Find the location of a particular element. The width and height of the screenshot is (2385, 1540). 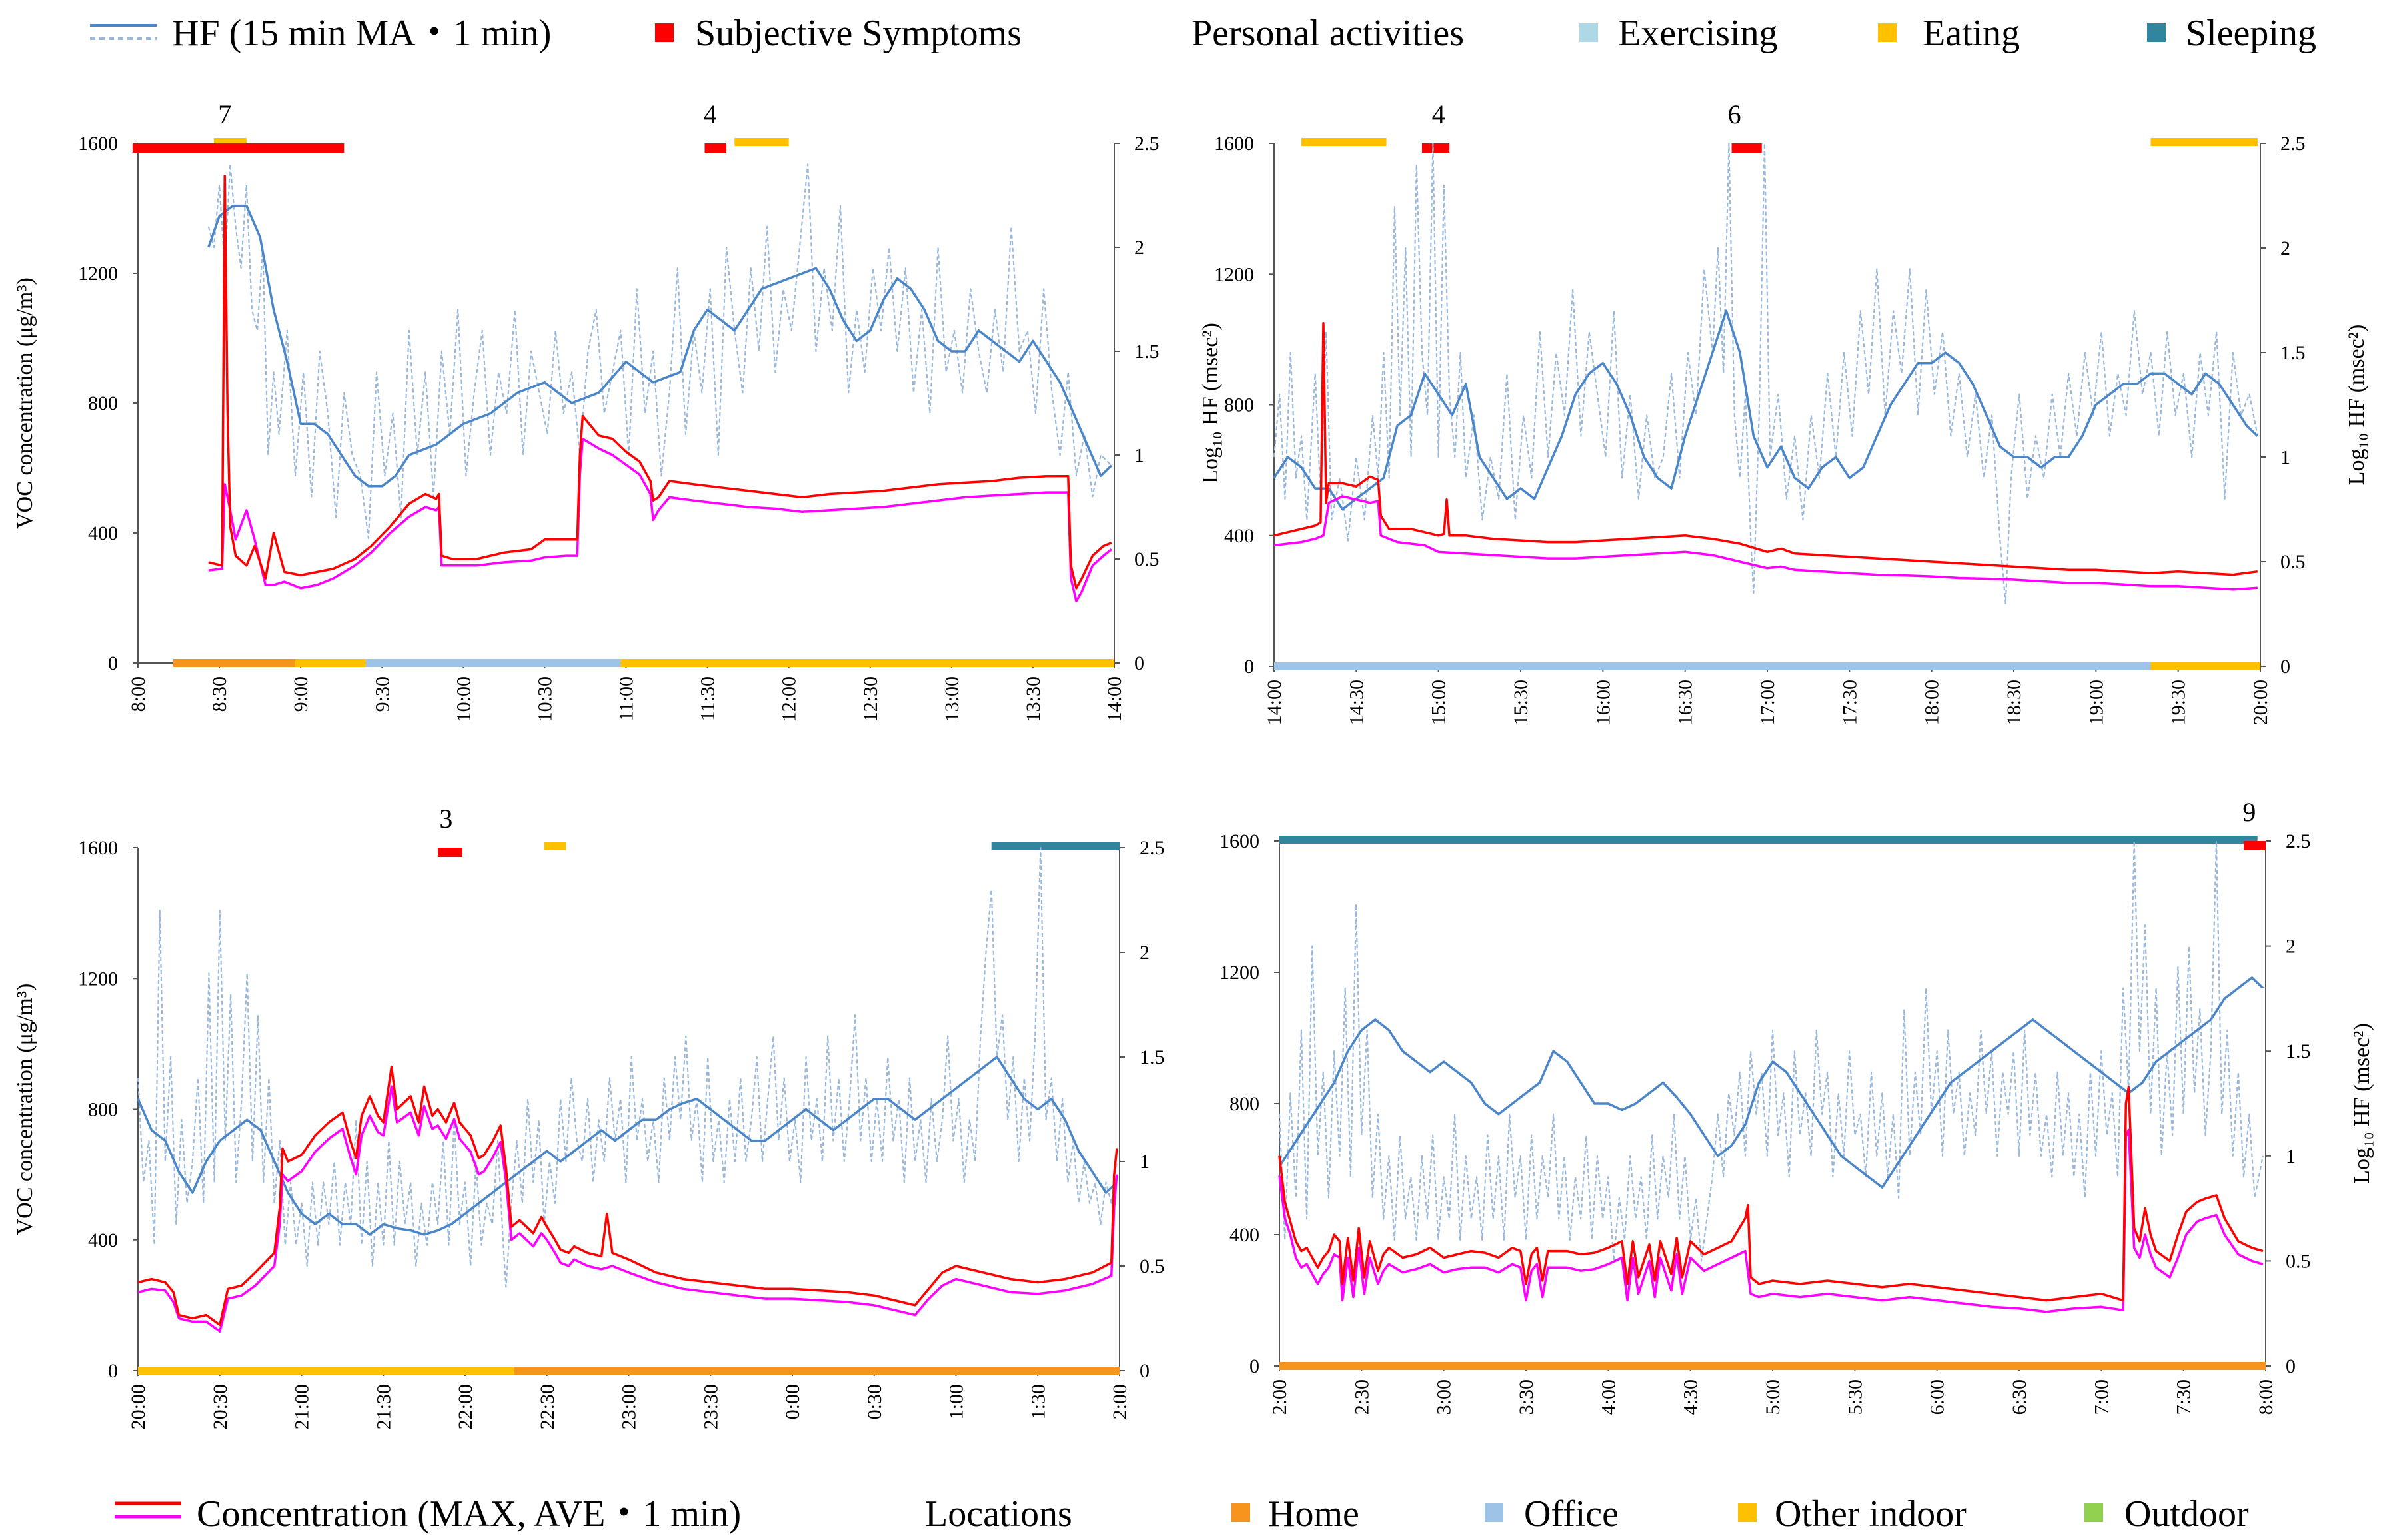

symptoms-legend-swatch is located at coordinates (664, 32).